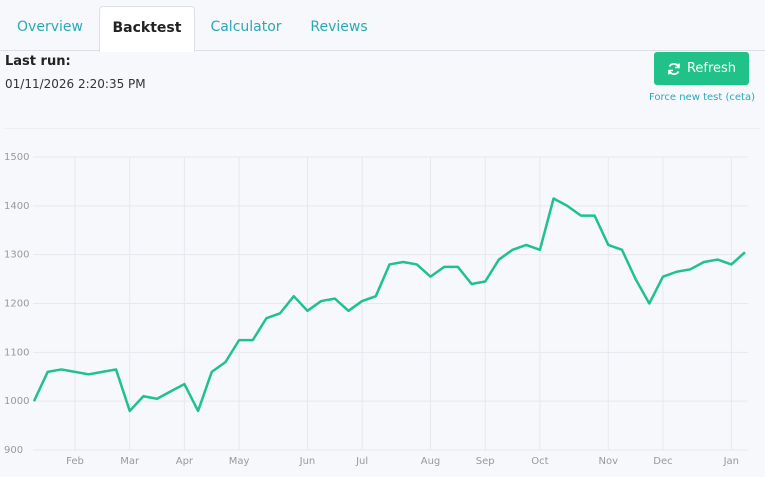 Image resolution: width=765 pixels, height=477 pixels. Describe the element at coordinates (339, 27) in the screenshot. I see `tab: Reviews` at that location.